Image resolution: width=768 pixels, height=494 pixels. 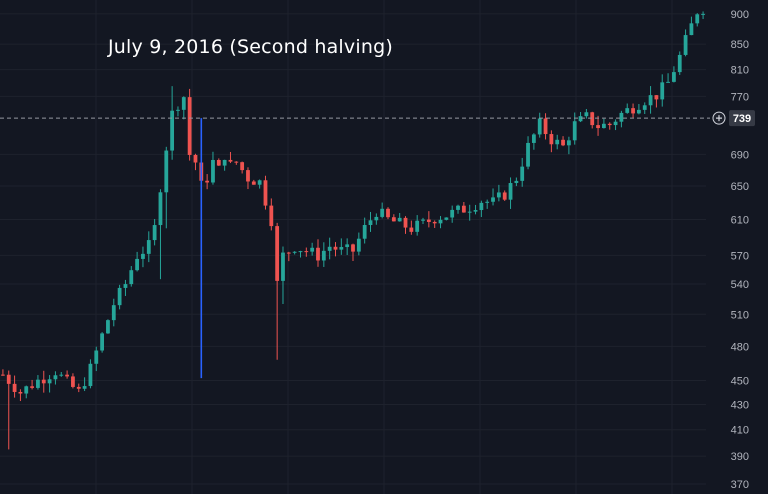 What do you see at coordinates (740, 155) in the screenshot?
I see `y-tick-label: 690` at bounding box center [740, 155].